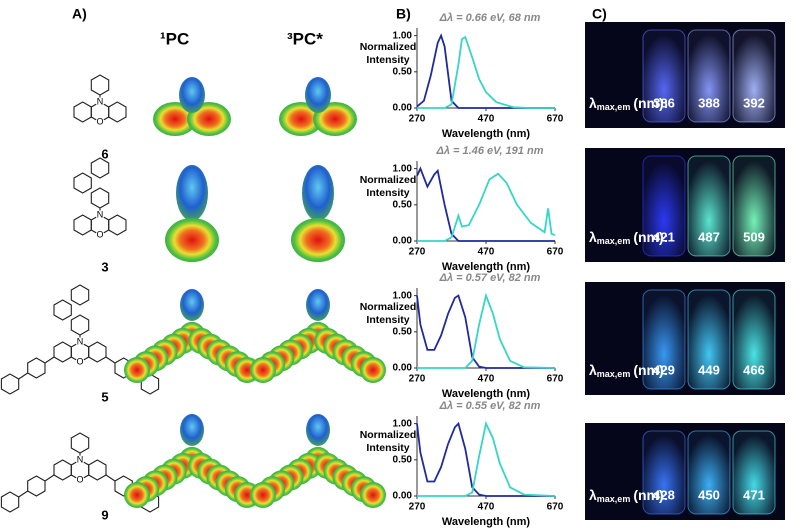 The image size is (800, 531). Describe the element at coordinates (664, 369) in the screenshot. I see `emission-value: 429` at that location.